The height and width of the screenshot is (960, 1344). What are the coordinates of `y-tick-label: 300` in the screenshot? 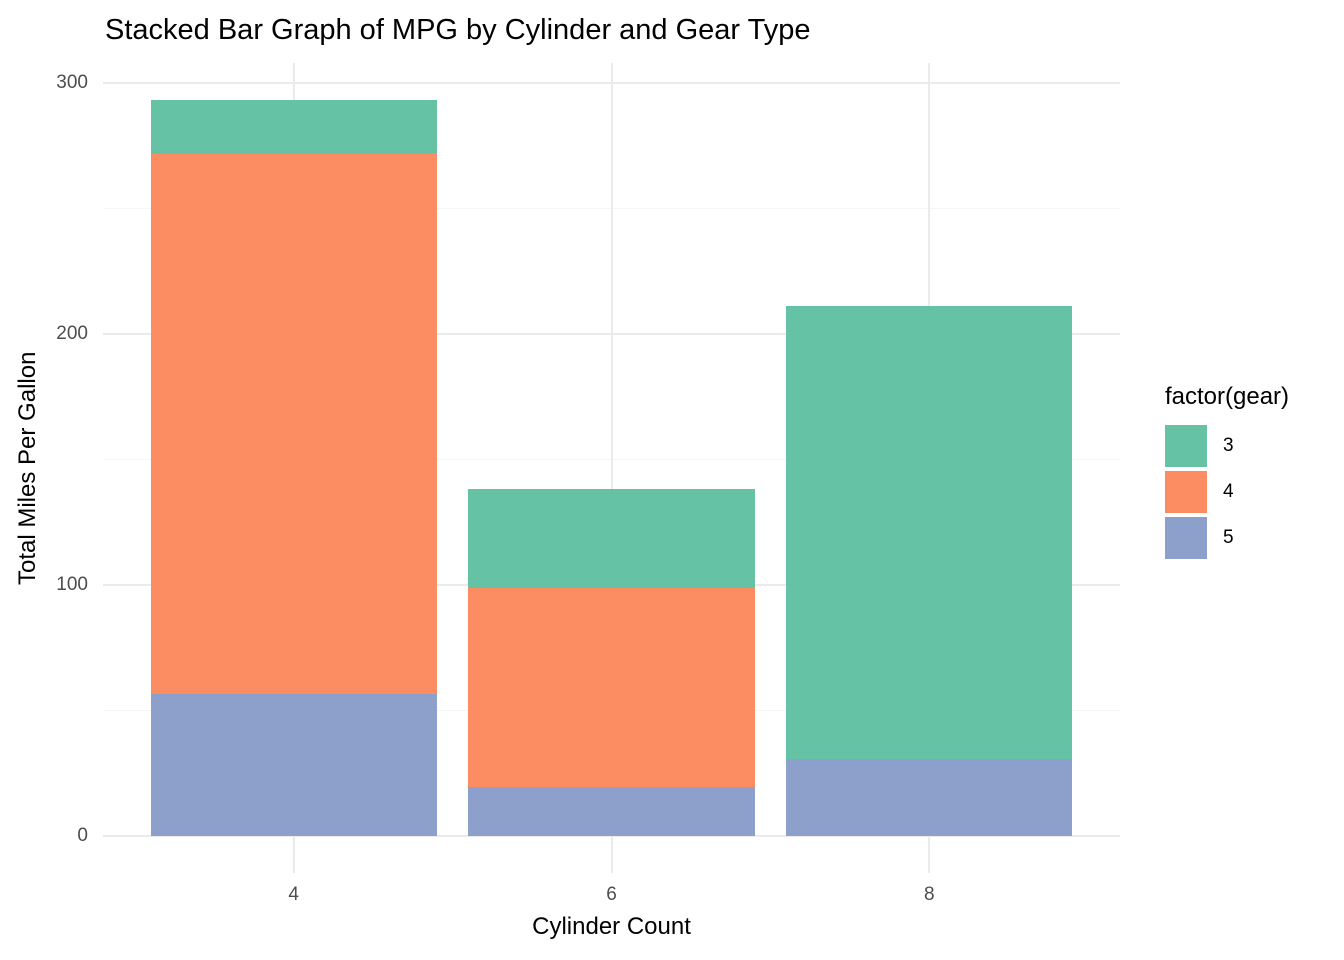 It's located at (72, 83).